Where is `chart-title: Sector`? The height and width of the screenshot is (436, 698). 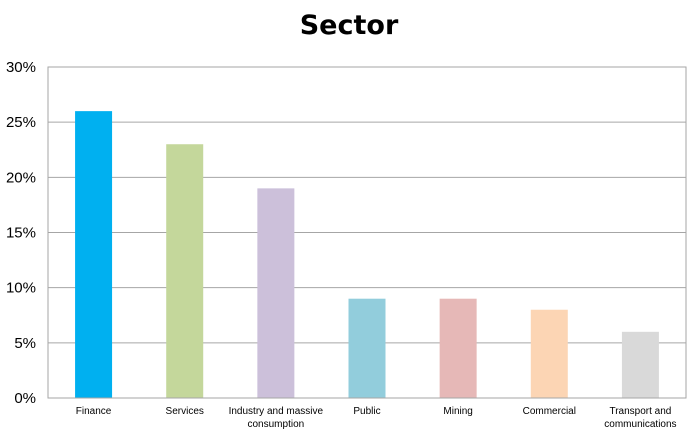
chart-title: Sector is located at coordinates (349, 25).